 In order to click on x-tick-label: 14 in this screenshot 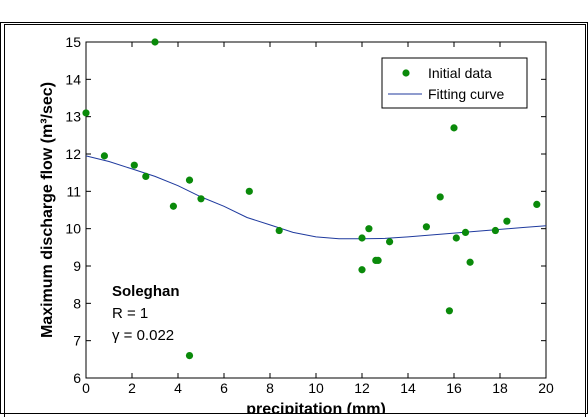, I will do `click(408, 388)`.